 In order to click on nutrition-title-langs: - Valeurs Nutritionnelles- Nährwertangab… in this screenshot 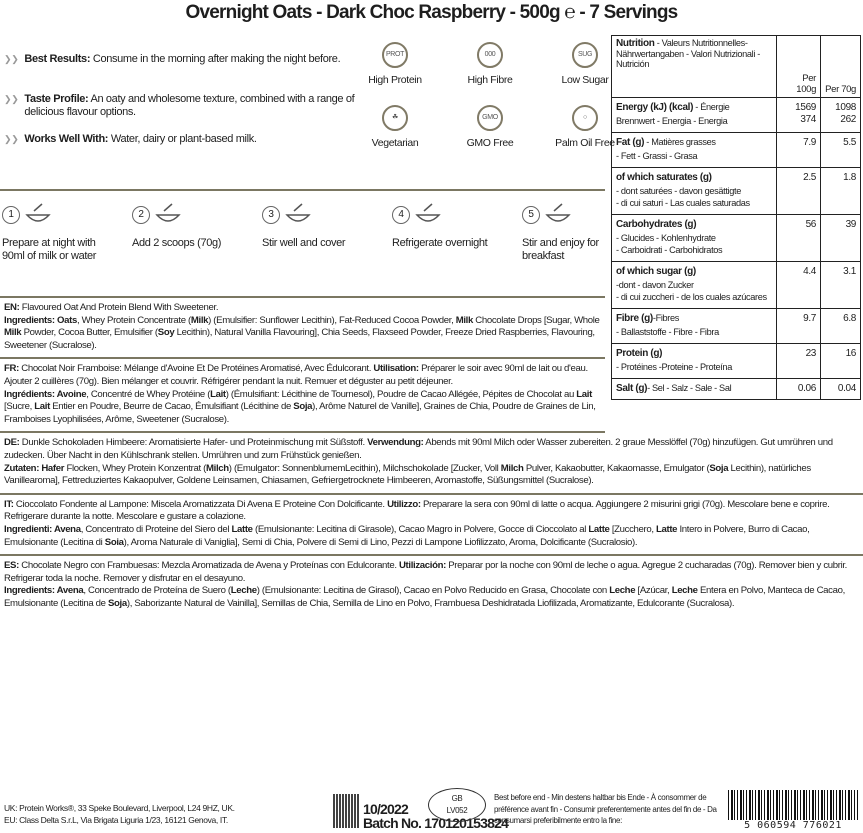, I will do `click(688, 53)`.